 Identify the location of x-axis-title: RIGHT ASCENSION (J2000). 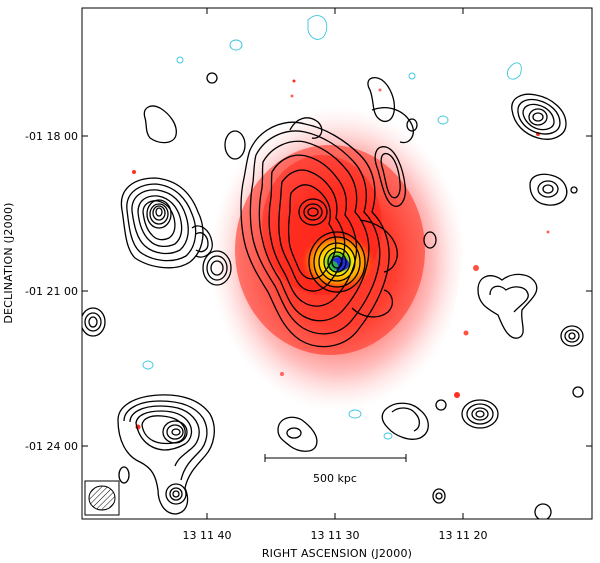
(337, 553).